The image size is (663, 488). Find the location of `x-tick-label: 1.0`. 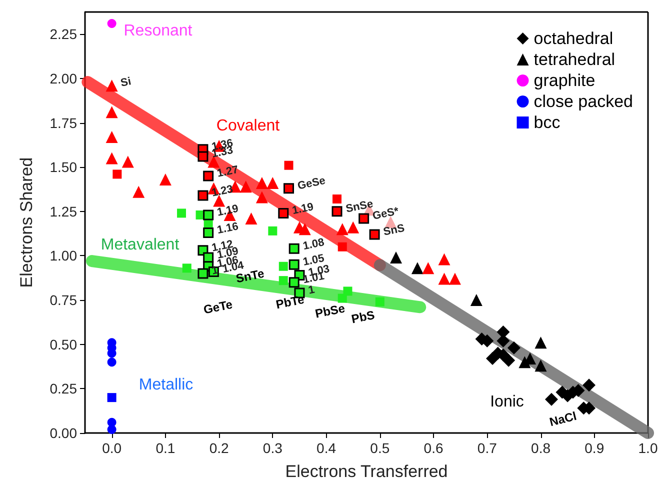

x-tick-label: 1.0 is located at coordinates (648, 448).